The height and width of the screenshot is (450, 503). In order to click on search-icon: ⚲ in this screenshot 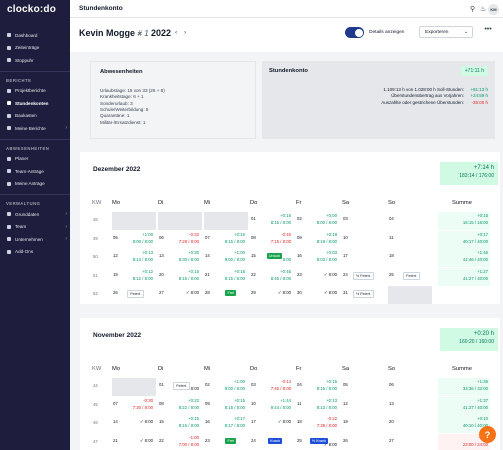, I will do `click(473, 9)`.